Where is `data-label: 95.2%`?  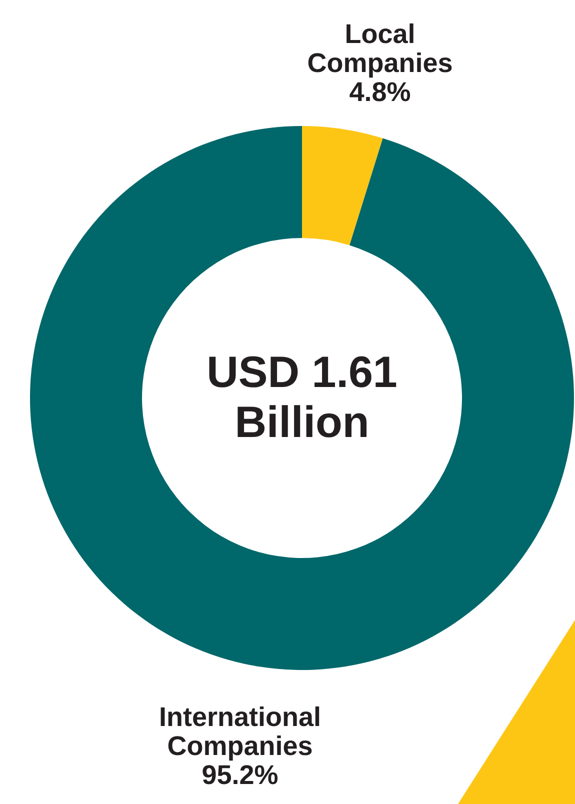 data-label: 95.2% is located at coordinates (240, 775).